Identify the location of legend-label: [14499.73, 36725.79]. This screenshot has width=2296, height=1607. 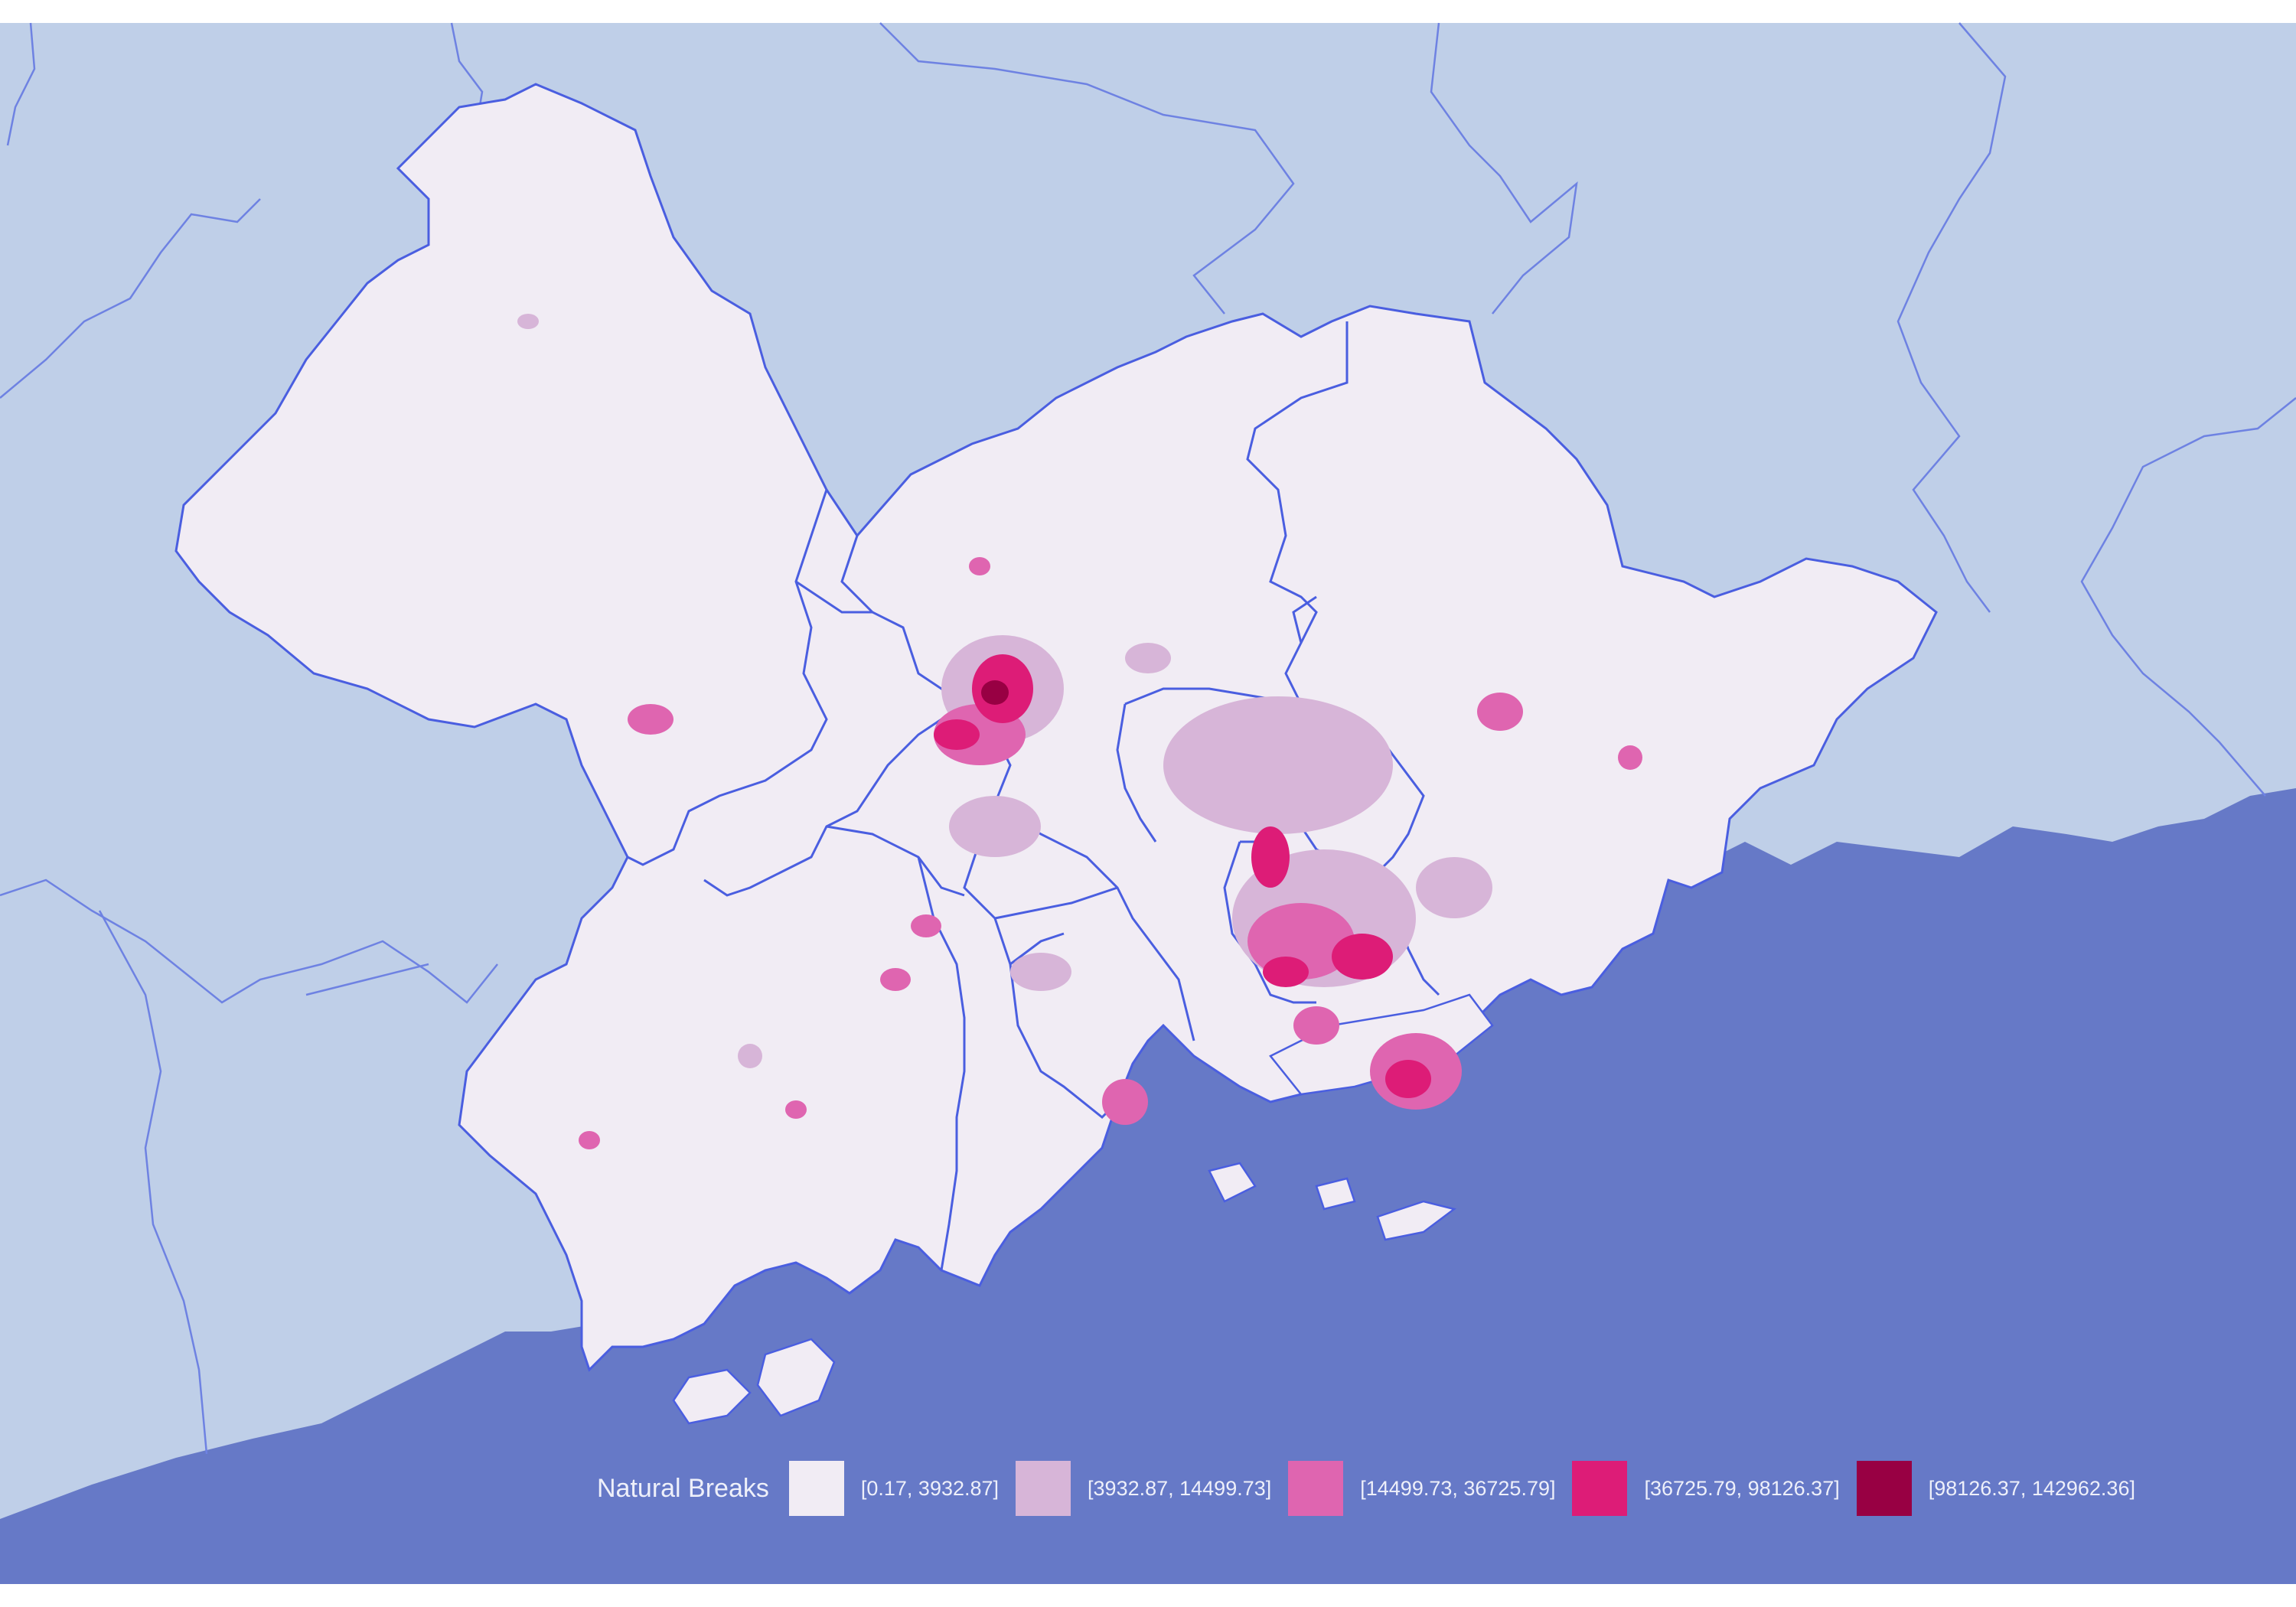
(1458, 1488).